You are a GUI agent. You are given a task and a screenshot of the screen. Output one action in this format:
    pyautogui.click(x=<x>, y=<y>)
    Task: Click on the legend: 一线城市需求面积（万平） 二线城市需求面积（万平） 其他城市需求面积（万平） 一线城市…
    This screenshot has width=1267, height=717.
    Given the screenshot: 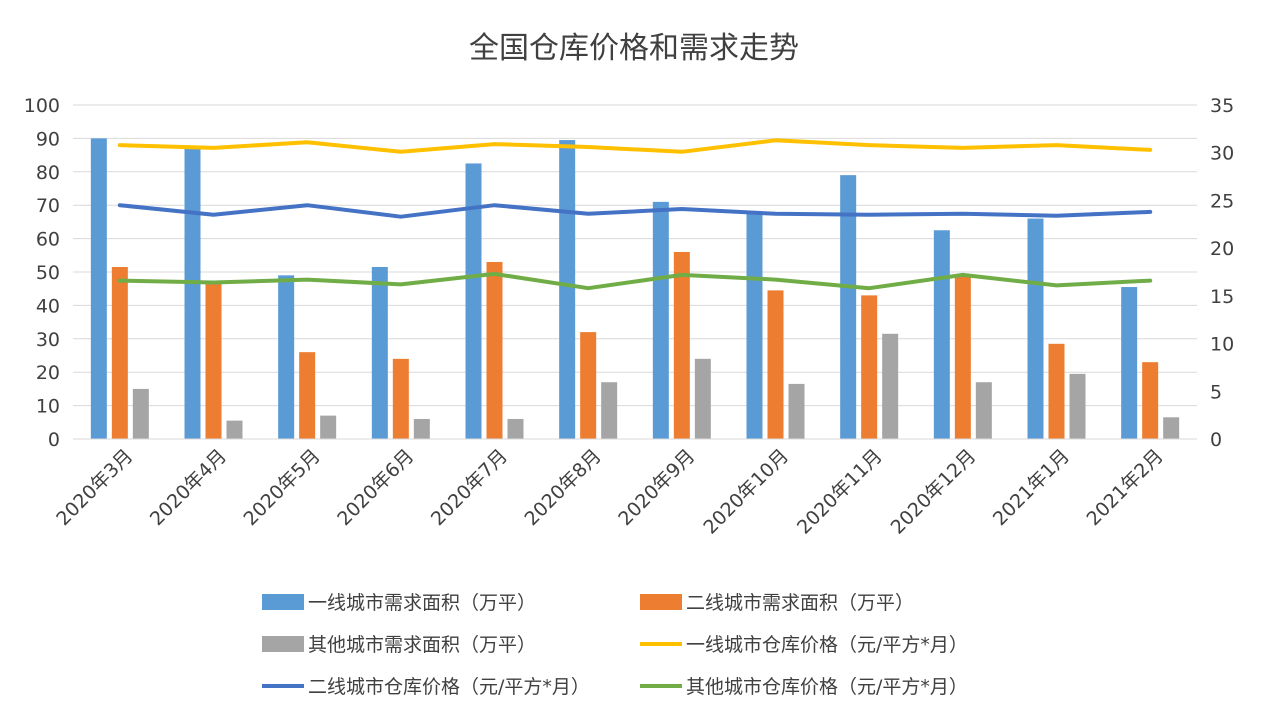 What is the action you would take?
    pyautogui.click(x=615, y=645)
    